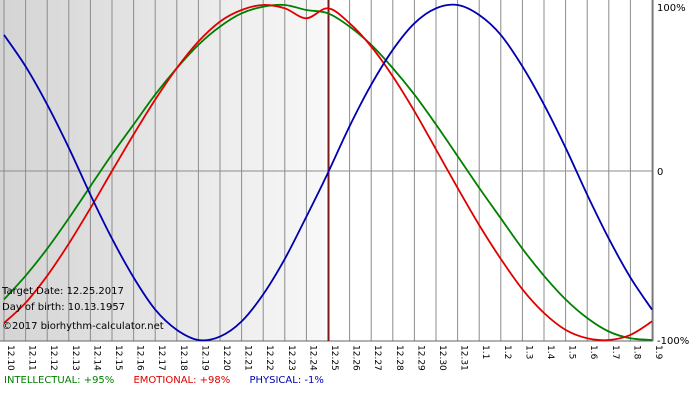 The image size is (700, 400). I want to click on x-tick-label: 1.3, so click(528, 352).